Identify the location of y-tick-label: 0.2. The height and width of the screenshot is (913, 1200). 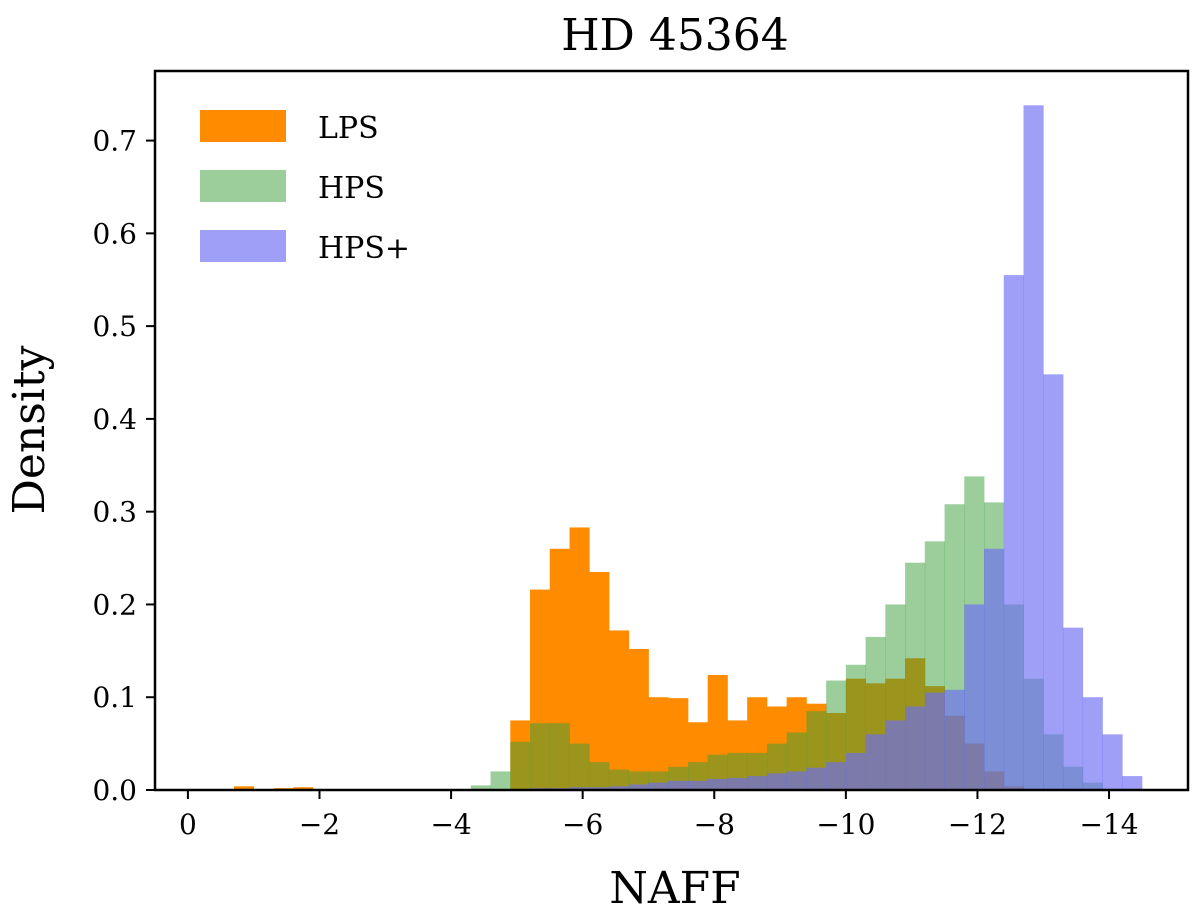
(114, 604).